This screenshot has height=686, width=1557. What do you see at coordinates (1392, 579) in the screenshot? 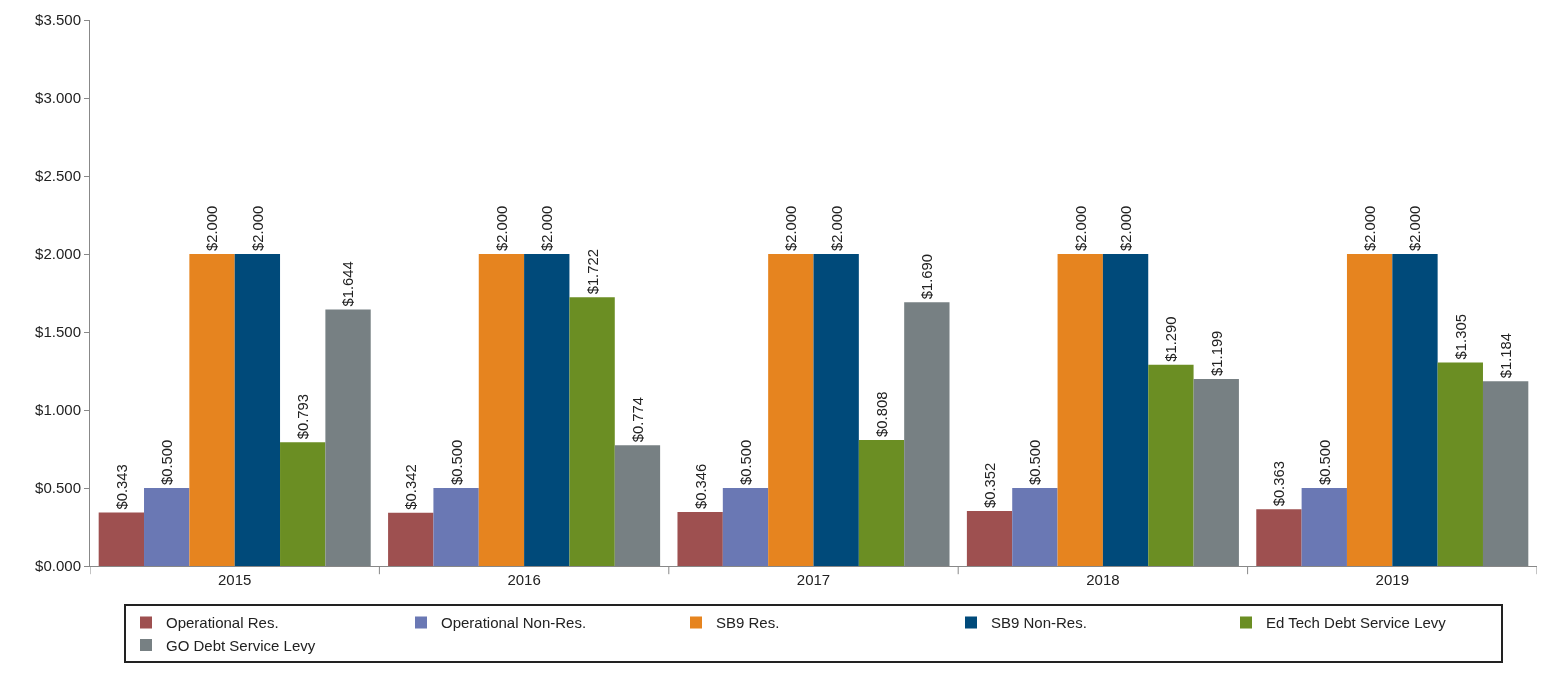
I see `x-tick-label: 2019` at bounding box center [1392, 579].